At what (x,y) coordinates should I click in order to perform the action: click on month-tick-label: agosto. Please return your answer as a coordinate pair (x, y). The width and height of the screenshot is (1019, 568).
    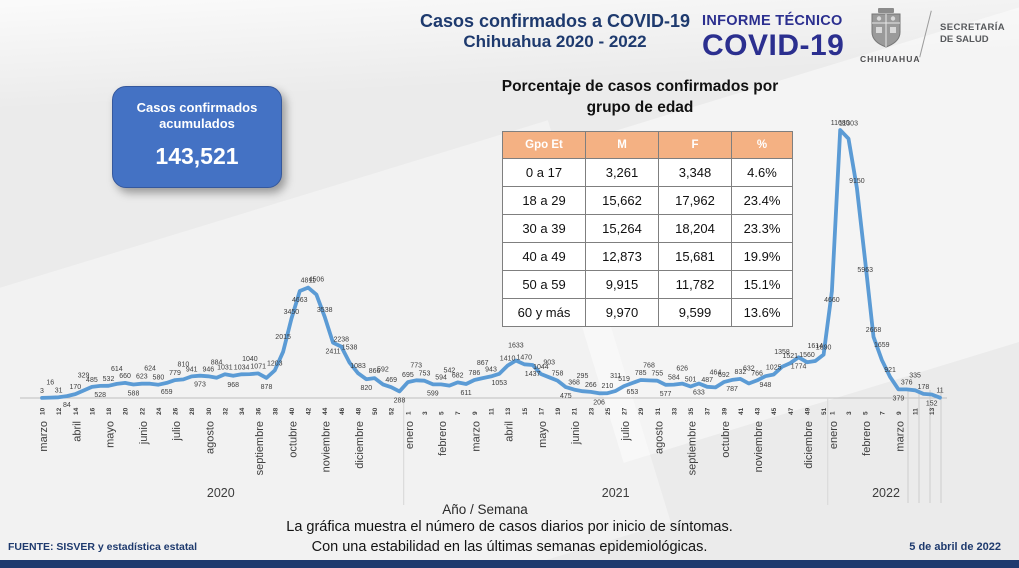
    Looking at the image, I should click on (659, 437).